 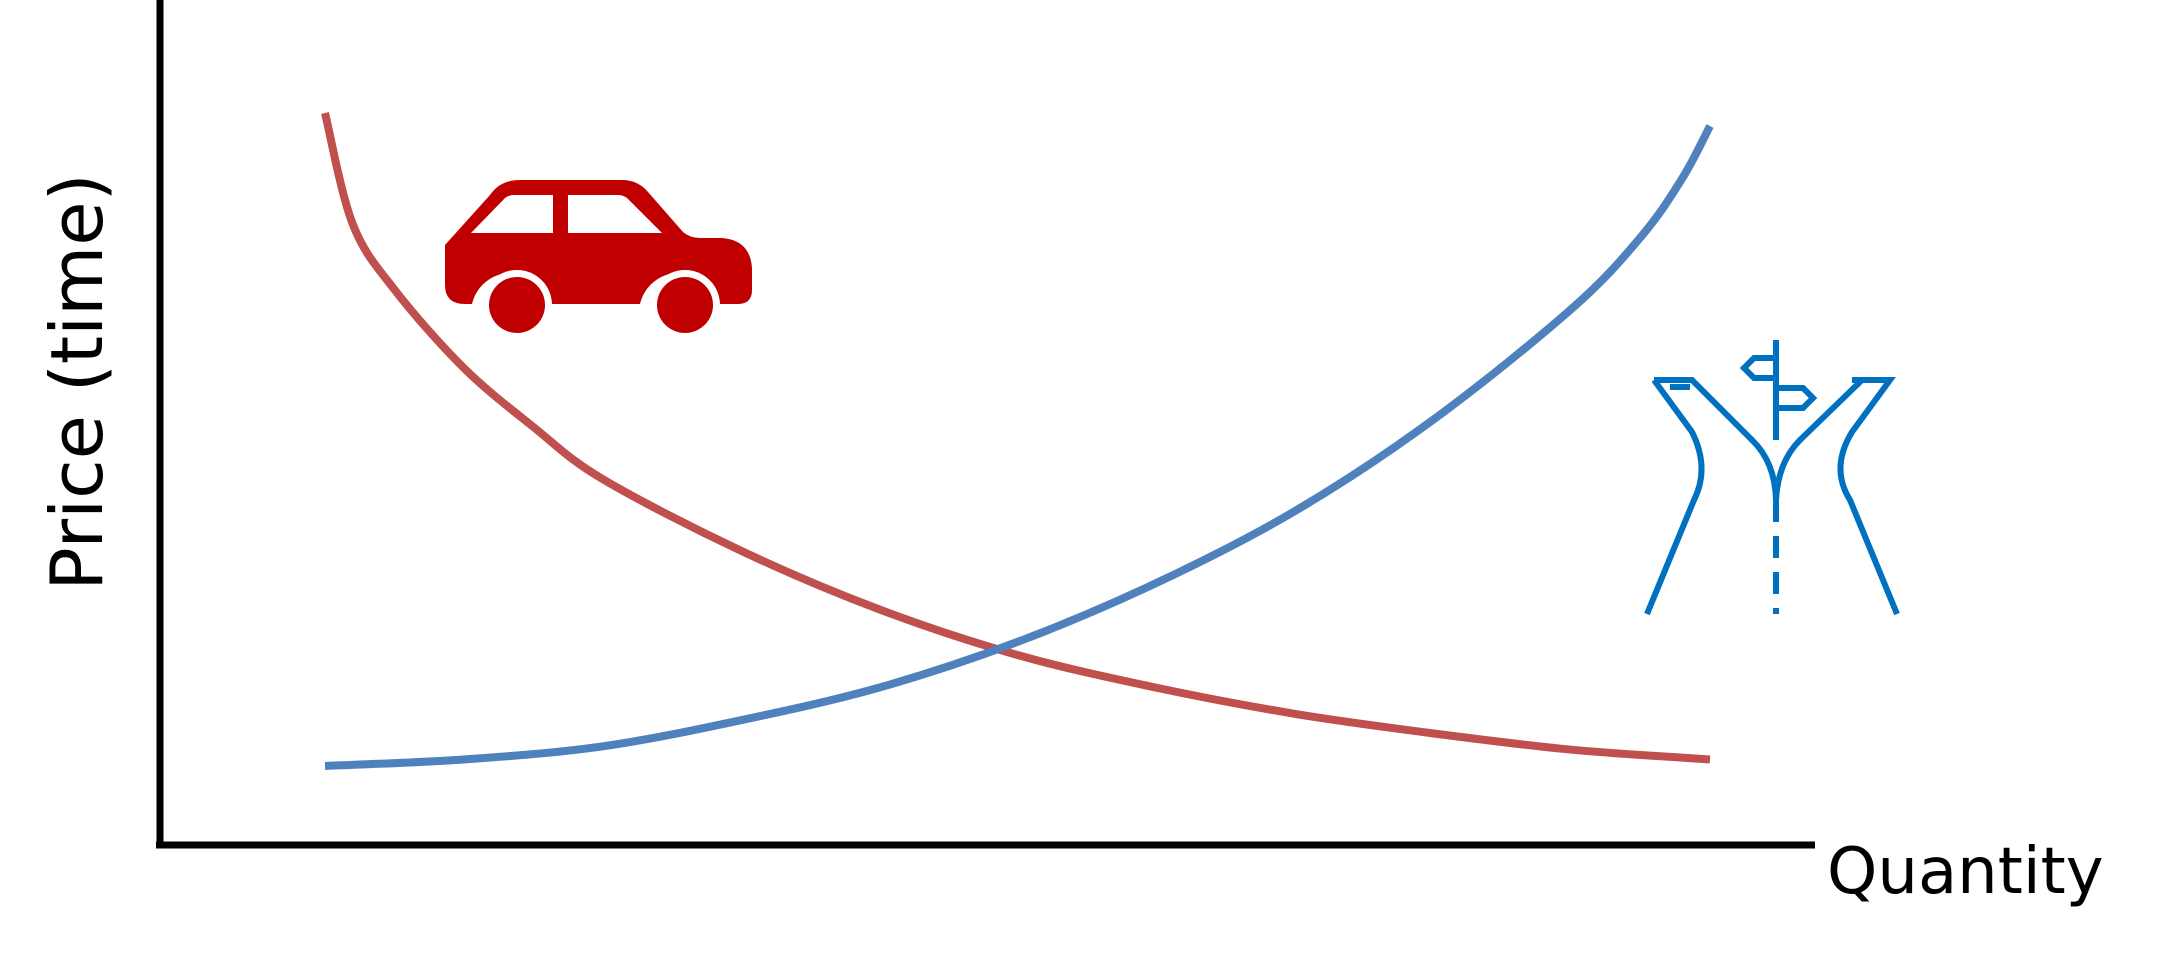 I want to click on road-fork-icon, so click(x=1772, y=478).